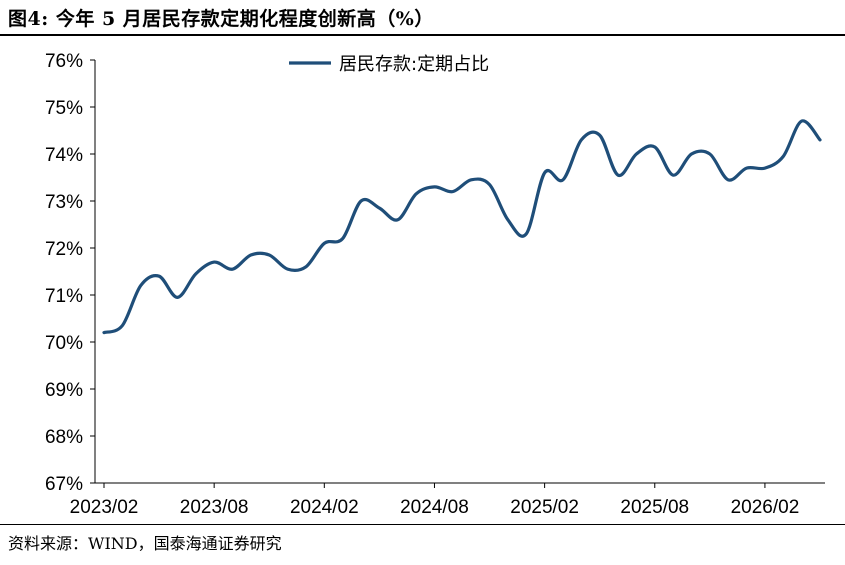 This screenshot has height=565, width=845. What do you see at coordinates (64, 437) in the screenshot?
I see `y-tick-label: 68%` at bounding box center [64, 437].